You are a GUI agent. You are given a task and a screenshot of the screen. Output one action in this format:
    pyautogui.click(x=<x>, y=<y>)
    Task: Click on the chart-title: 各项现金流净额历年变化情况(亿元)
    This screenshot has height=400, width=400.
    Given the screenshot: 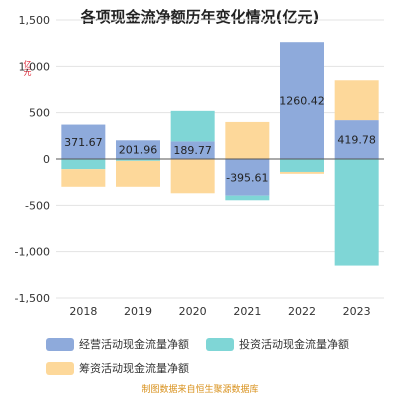 What is the action you would take?
    pyautogui.click(x=200, y=17)
    